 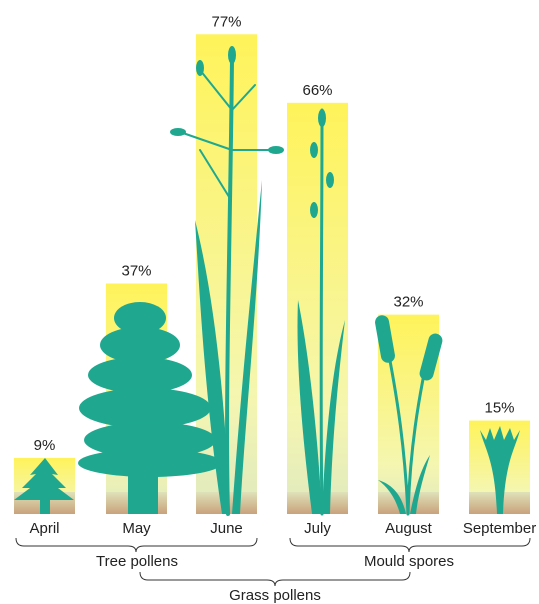 I want to click on group-label: Tree pollens, so click(x=137, y=561).